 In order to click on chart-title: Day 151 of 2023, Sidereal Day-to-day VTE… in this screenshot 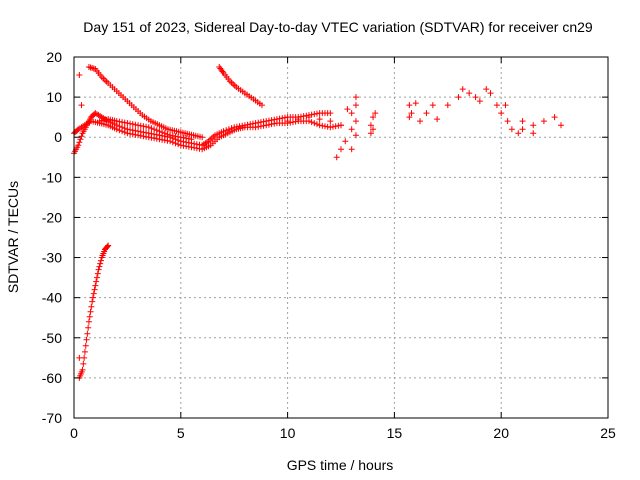, I will do `click(338, 27)`.